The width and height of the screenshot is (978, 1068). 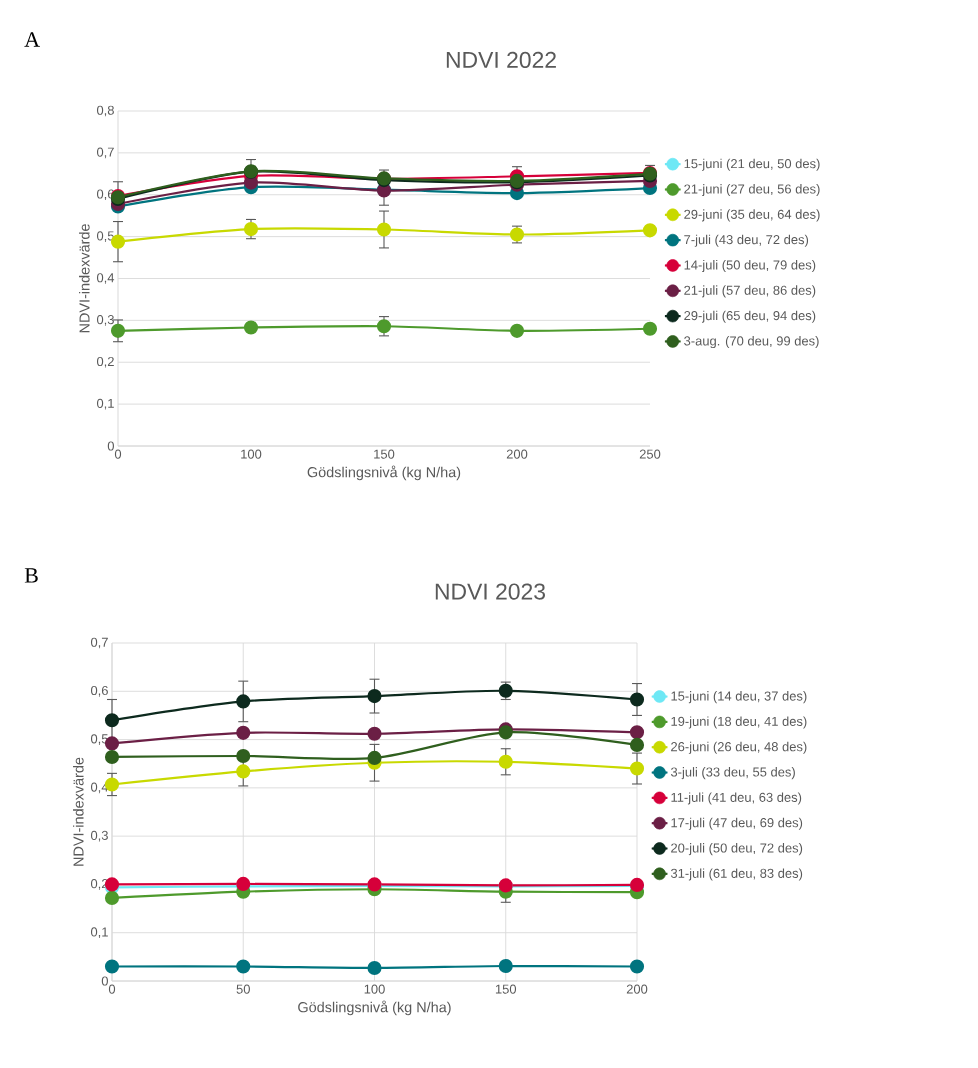 What do you see at coordinates (750, 291) in the screenshot?
I see `legend-label: 21-juli (57 deu, 86 des)` at bounding box center [750, 291].